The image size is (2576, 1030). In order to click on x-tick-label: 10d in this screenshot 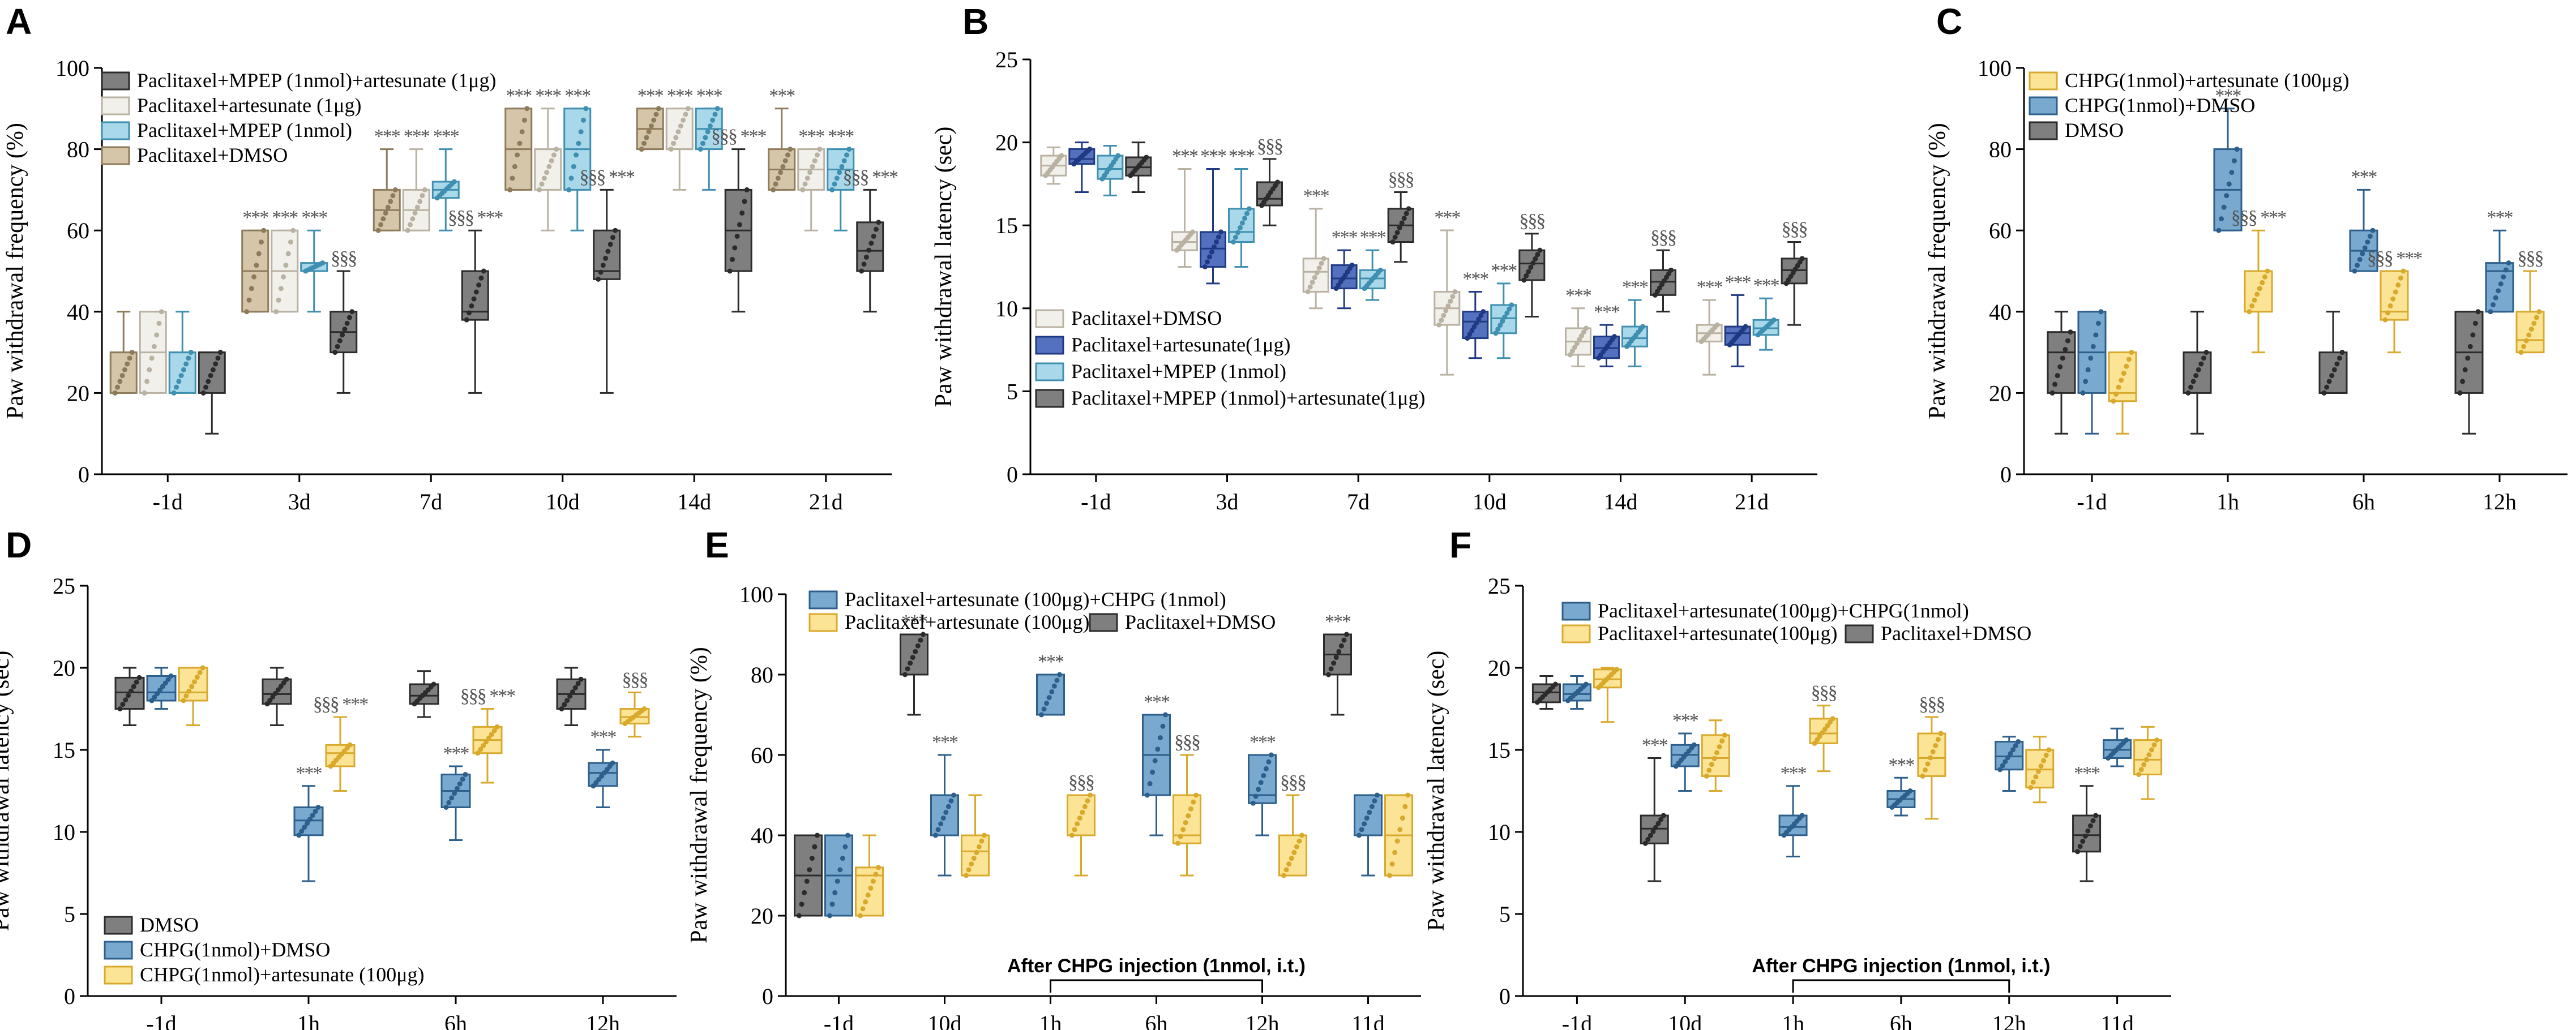, I will do `click(563, 501)`.